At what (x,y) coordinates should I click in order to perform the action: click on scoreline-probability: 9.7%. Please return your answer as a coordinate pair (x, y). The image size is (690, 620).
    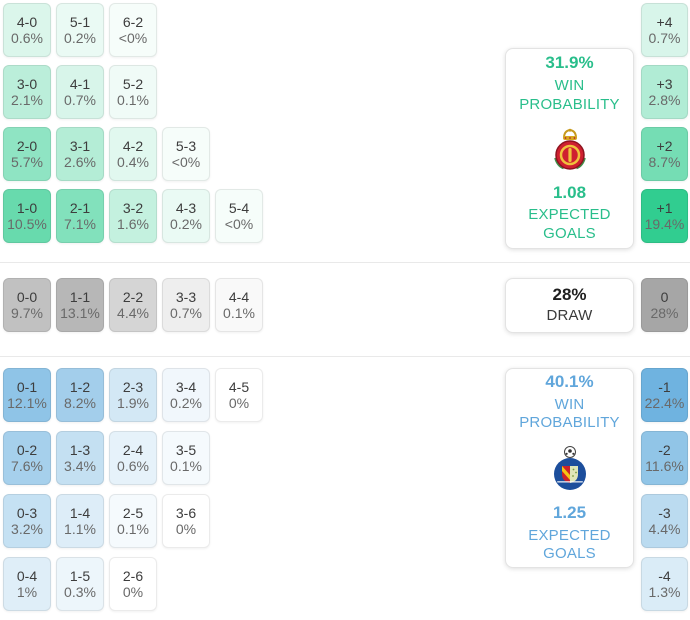
    Looking at the image, I should click on (27, 313).